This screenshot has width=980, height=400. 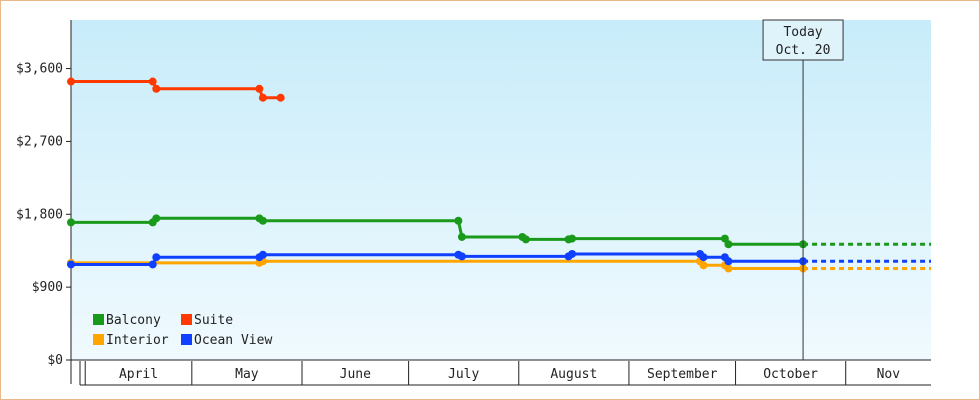 I want to click on y-tick-label: $900, so click(x=47, y=287).